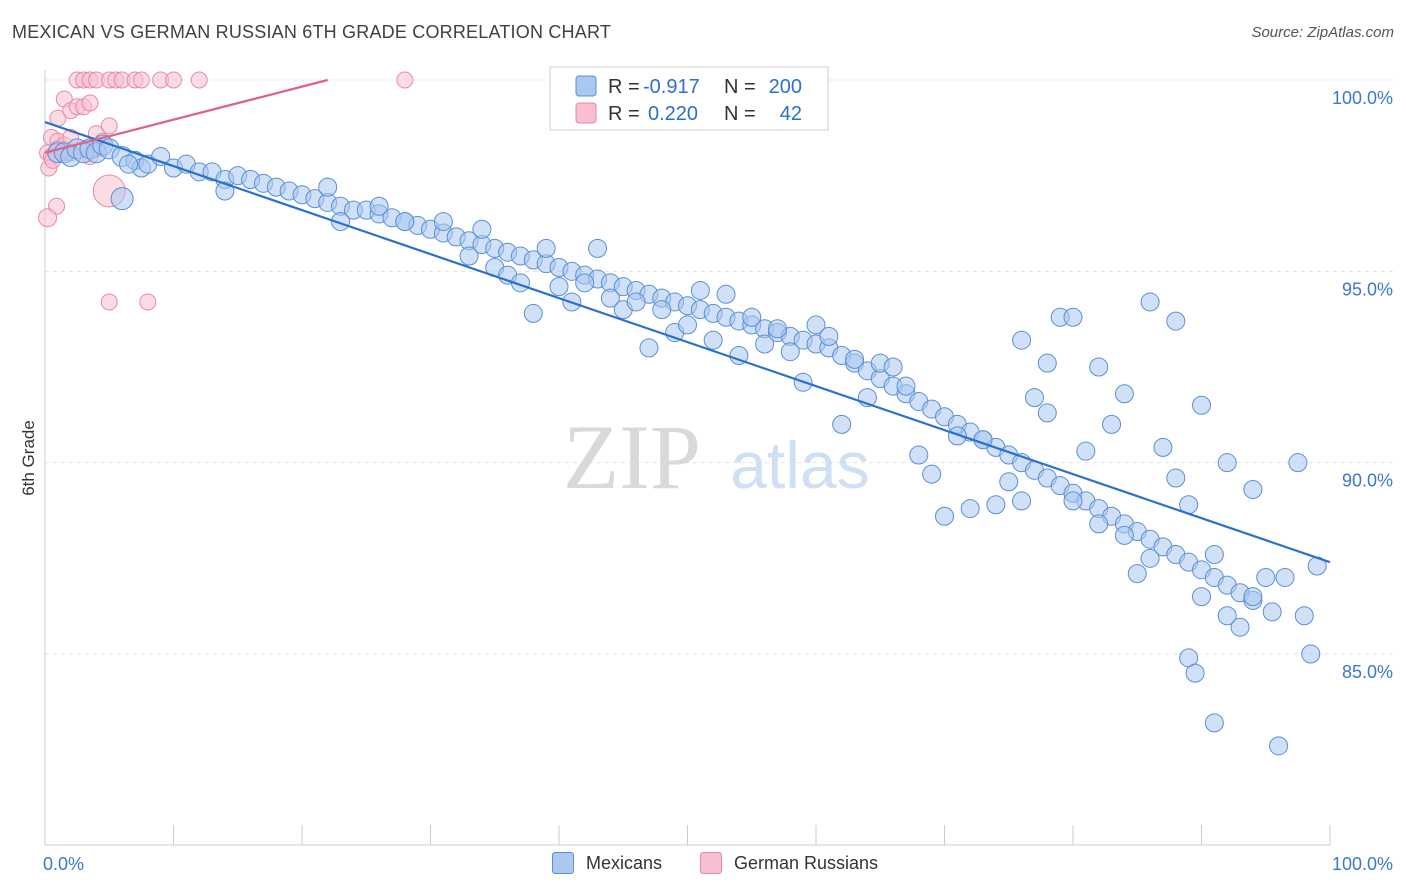  What do you see at coordinates (789, 863) in the screenshot?
I see `legend-item-german-russians: German Russians` at bounding box center [789, 863].